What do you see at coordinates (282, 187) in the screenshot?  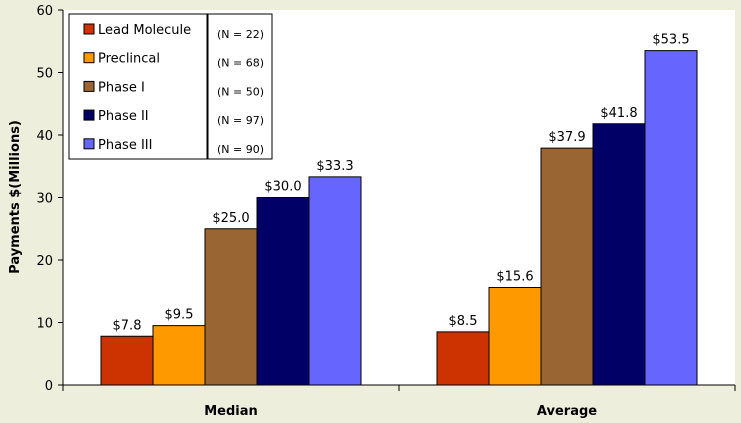 I see `data-label: $30.0` at bounding box center [282, 187].